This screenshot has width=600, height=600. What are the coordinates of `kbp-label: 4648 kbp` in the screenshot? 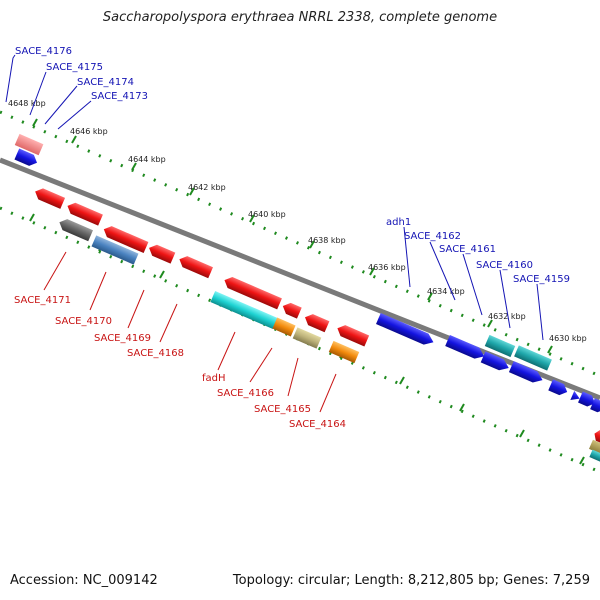 It's located at (27, 103).